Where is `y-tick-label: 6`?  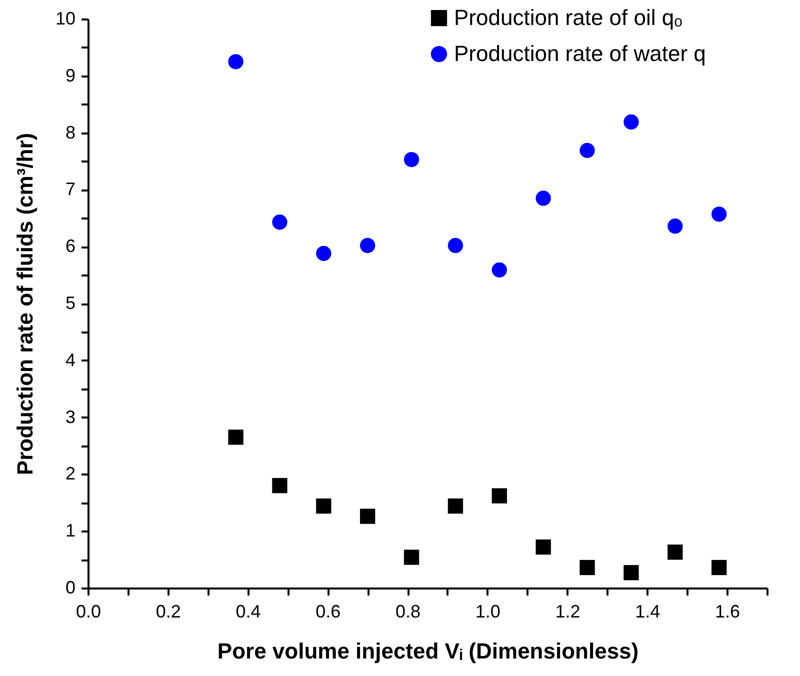 y-tick-label: 6 is located at coordinates (70, 246).